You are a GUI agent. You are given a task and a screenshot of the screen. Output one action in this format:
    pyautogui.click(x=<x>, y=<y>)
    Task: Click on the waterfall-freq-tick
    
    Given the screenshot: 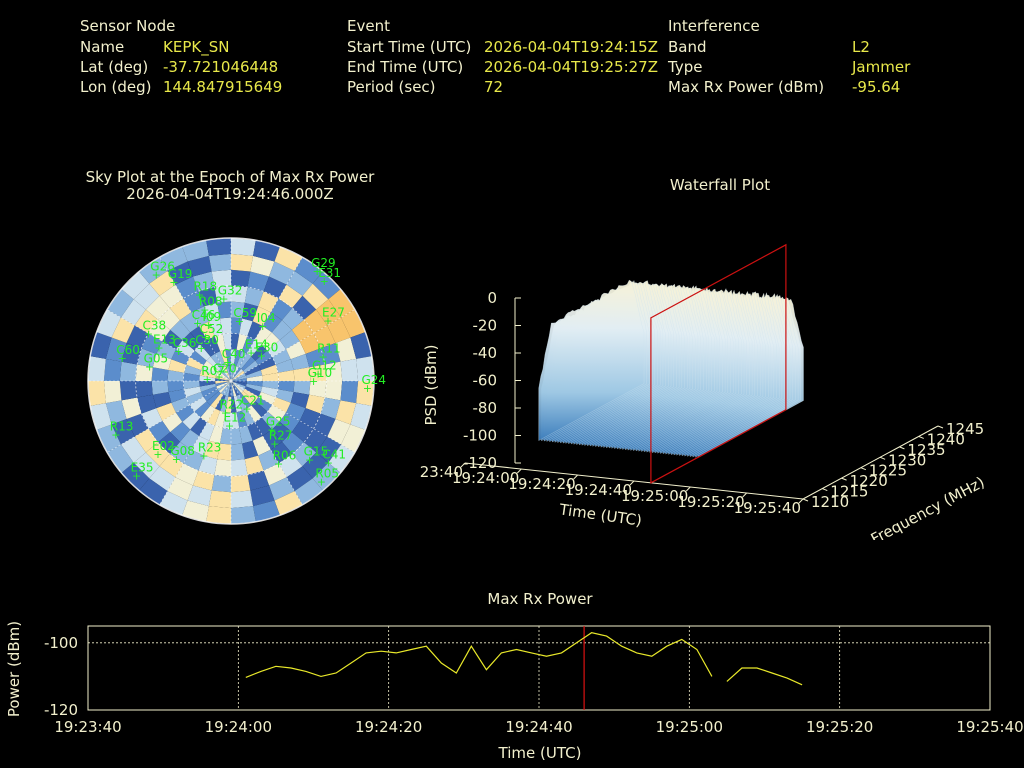 What is the action you would take?
    pyautogui.click(x=902, y=448)
    